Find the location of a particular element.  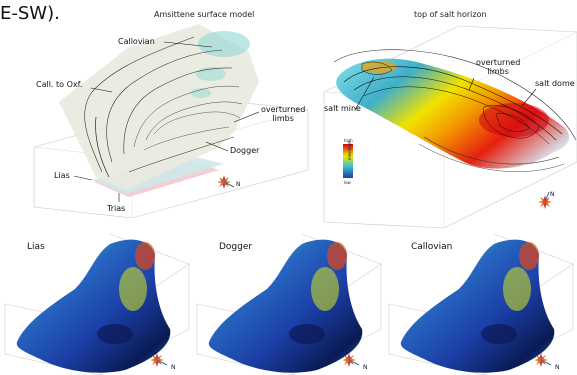

hotspot-dogger is located at coordinates (337, 256).